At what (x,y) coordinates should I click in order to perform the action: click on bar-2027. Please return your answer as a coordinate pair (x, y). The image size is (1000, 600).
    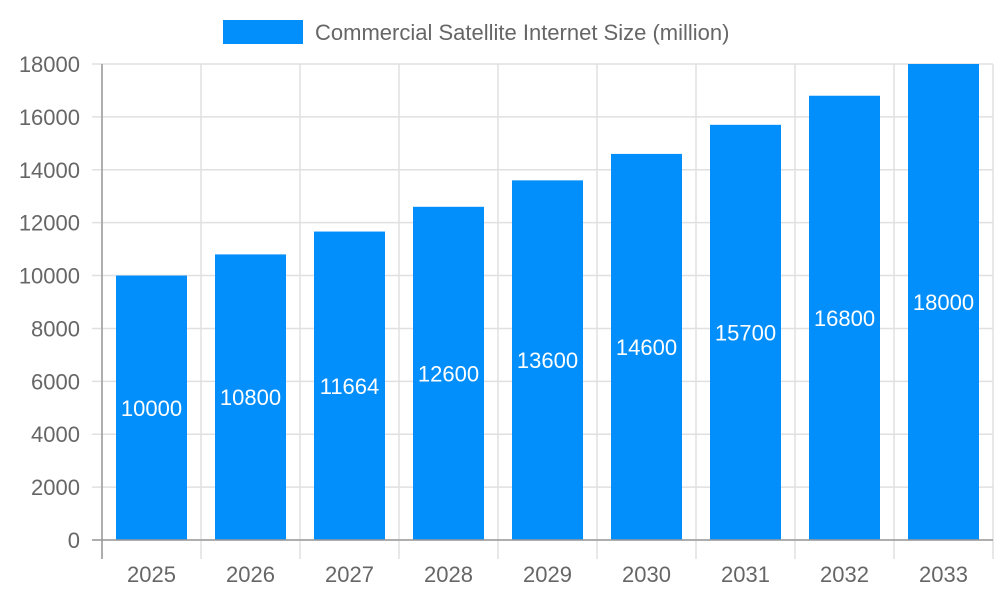
    Looking at the image, I should click on (349, 385).